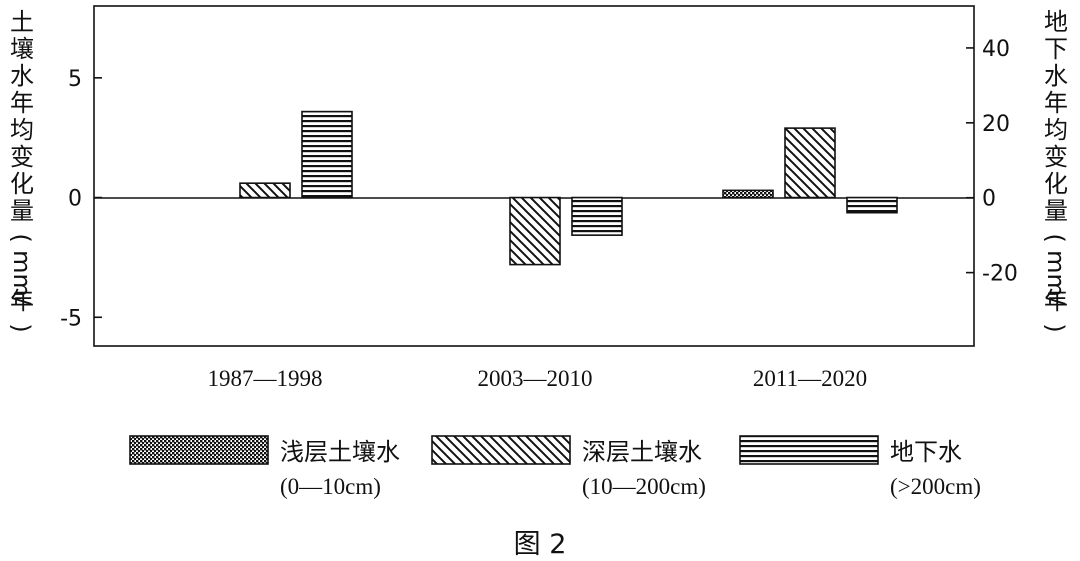  What do you see at coordinates (642, 452) in the screenshot?
I see `legend-label: 深层土壤水` at bounding box center [642, 452].